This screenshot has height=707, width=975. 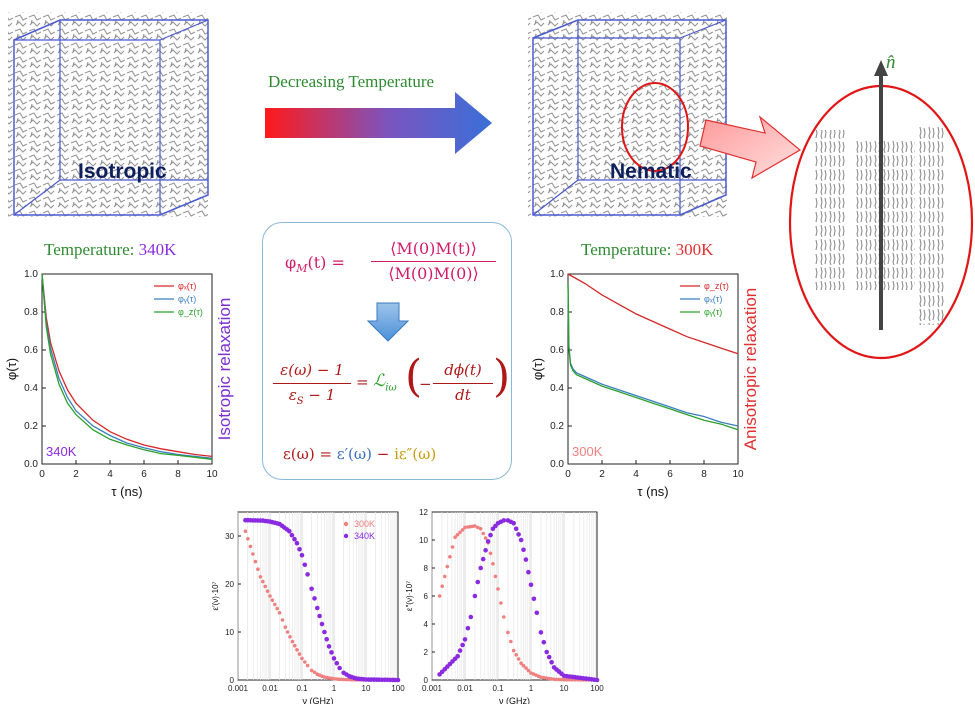 I want to click on nematic-simulation-box, so click(x=628, y=114).